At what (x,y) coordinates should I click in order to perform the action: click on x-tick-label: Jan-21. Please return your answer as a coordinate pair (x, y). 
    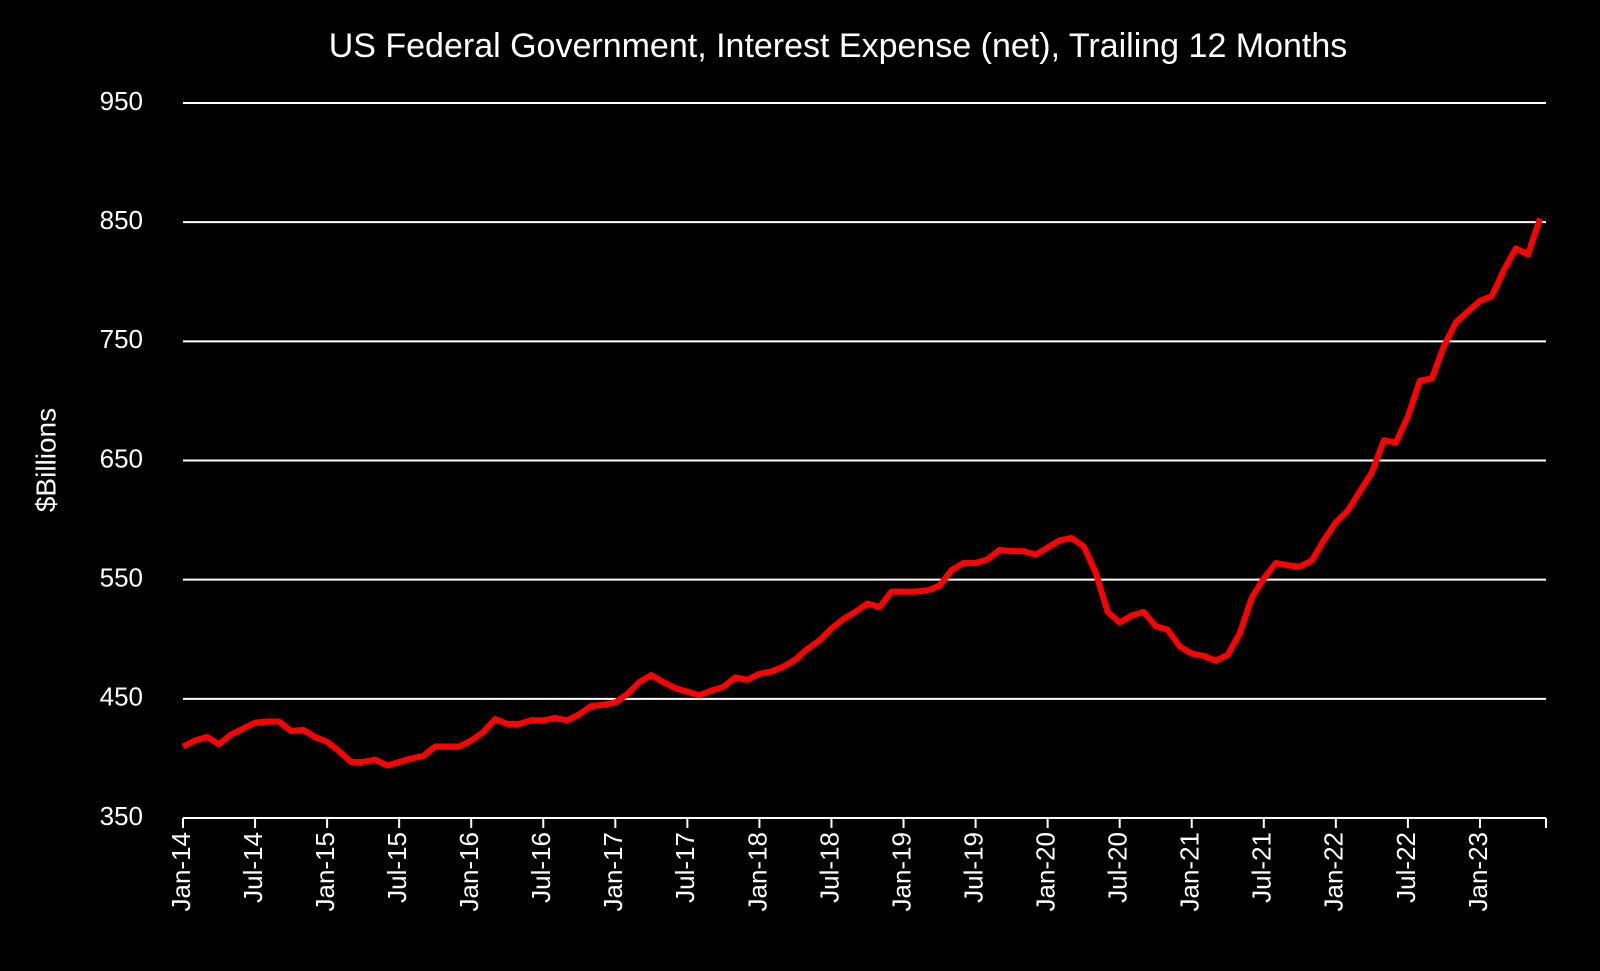
    Looking at the image, I should click on (1190, 872).